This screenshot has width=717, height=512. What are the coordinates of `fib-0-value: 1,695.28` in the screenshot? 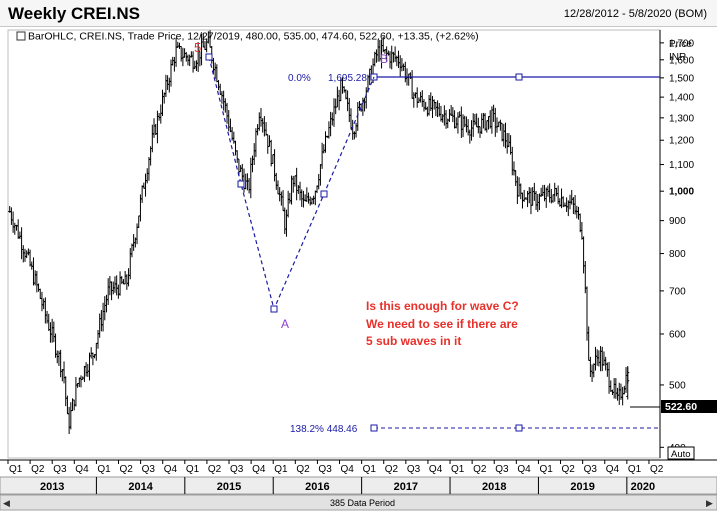 It's located at (347, 78).